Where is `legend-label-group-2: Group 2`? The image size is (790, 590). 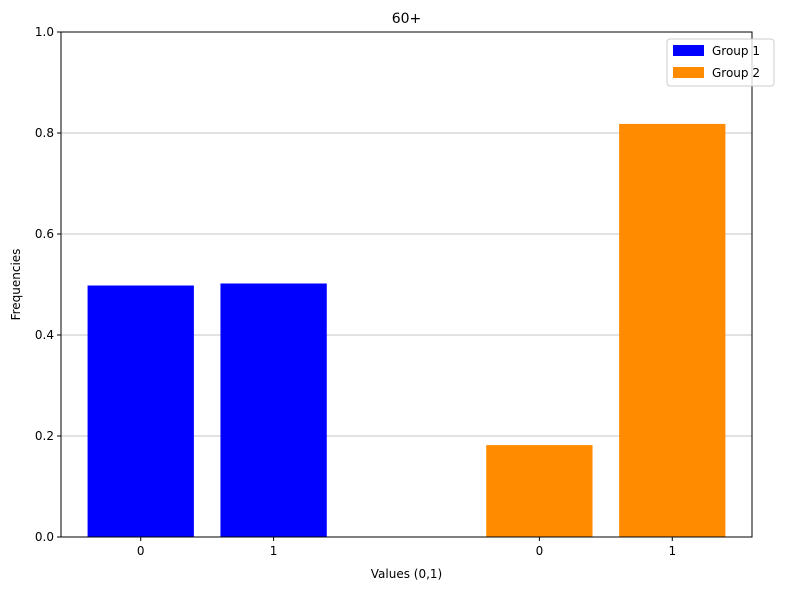
legend-label-group-2: Group 2 is located at coordinates (736, 73).